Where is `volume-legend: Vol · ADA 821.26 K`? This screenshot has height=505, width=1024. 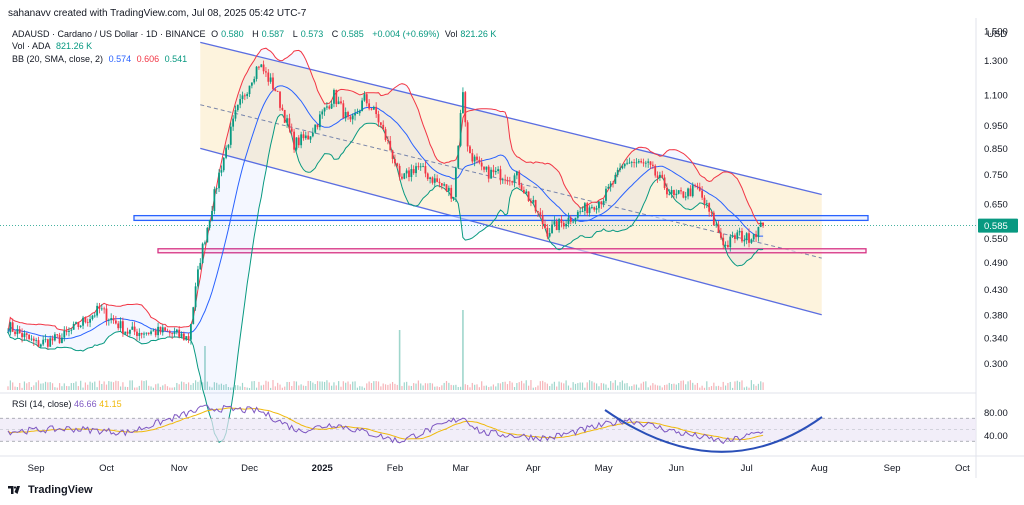 volume-legend: Vol · ADA 821.26 K is located at coordinates (52, 46).